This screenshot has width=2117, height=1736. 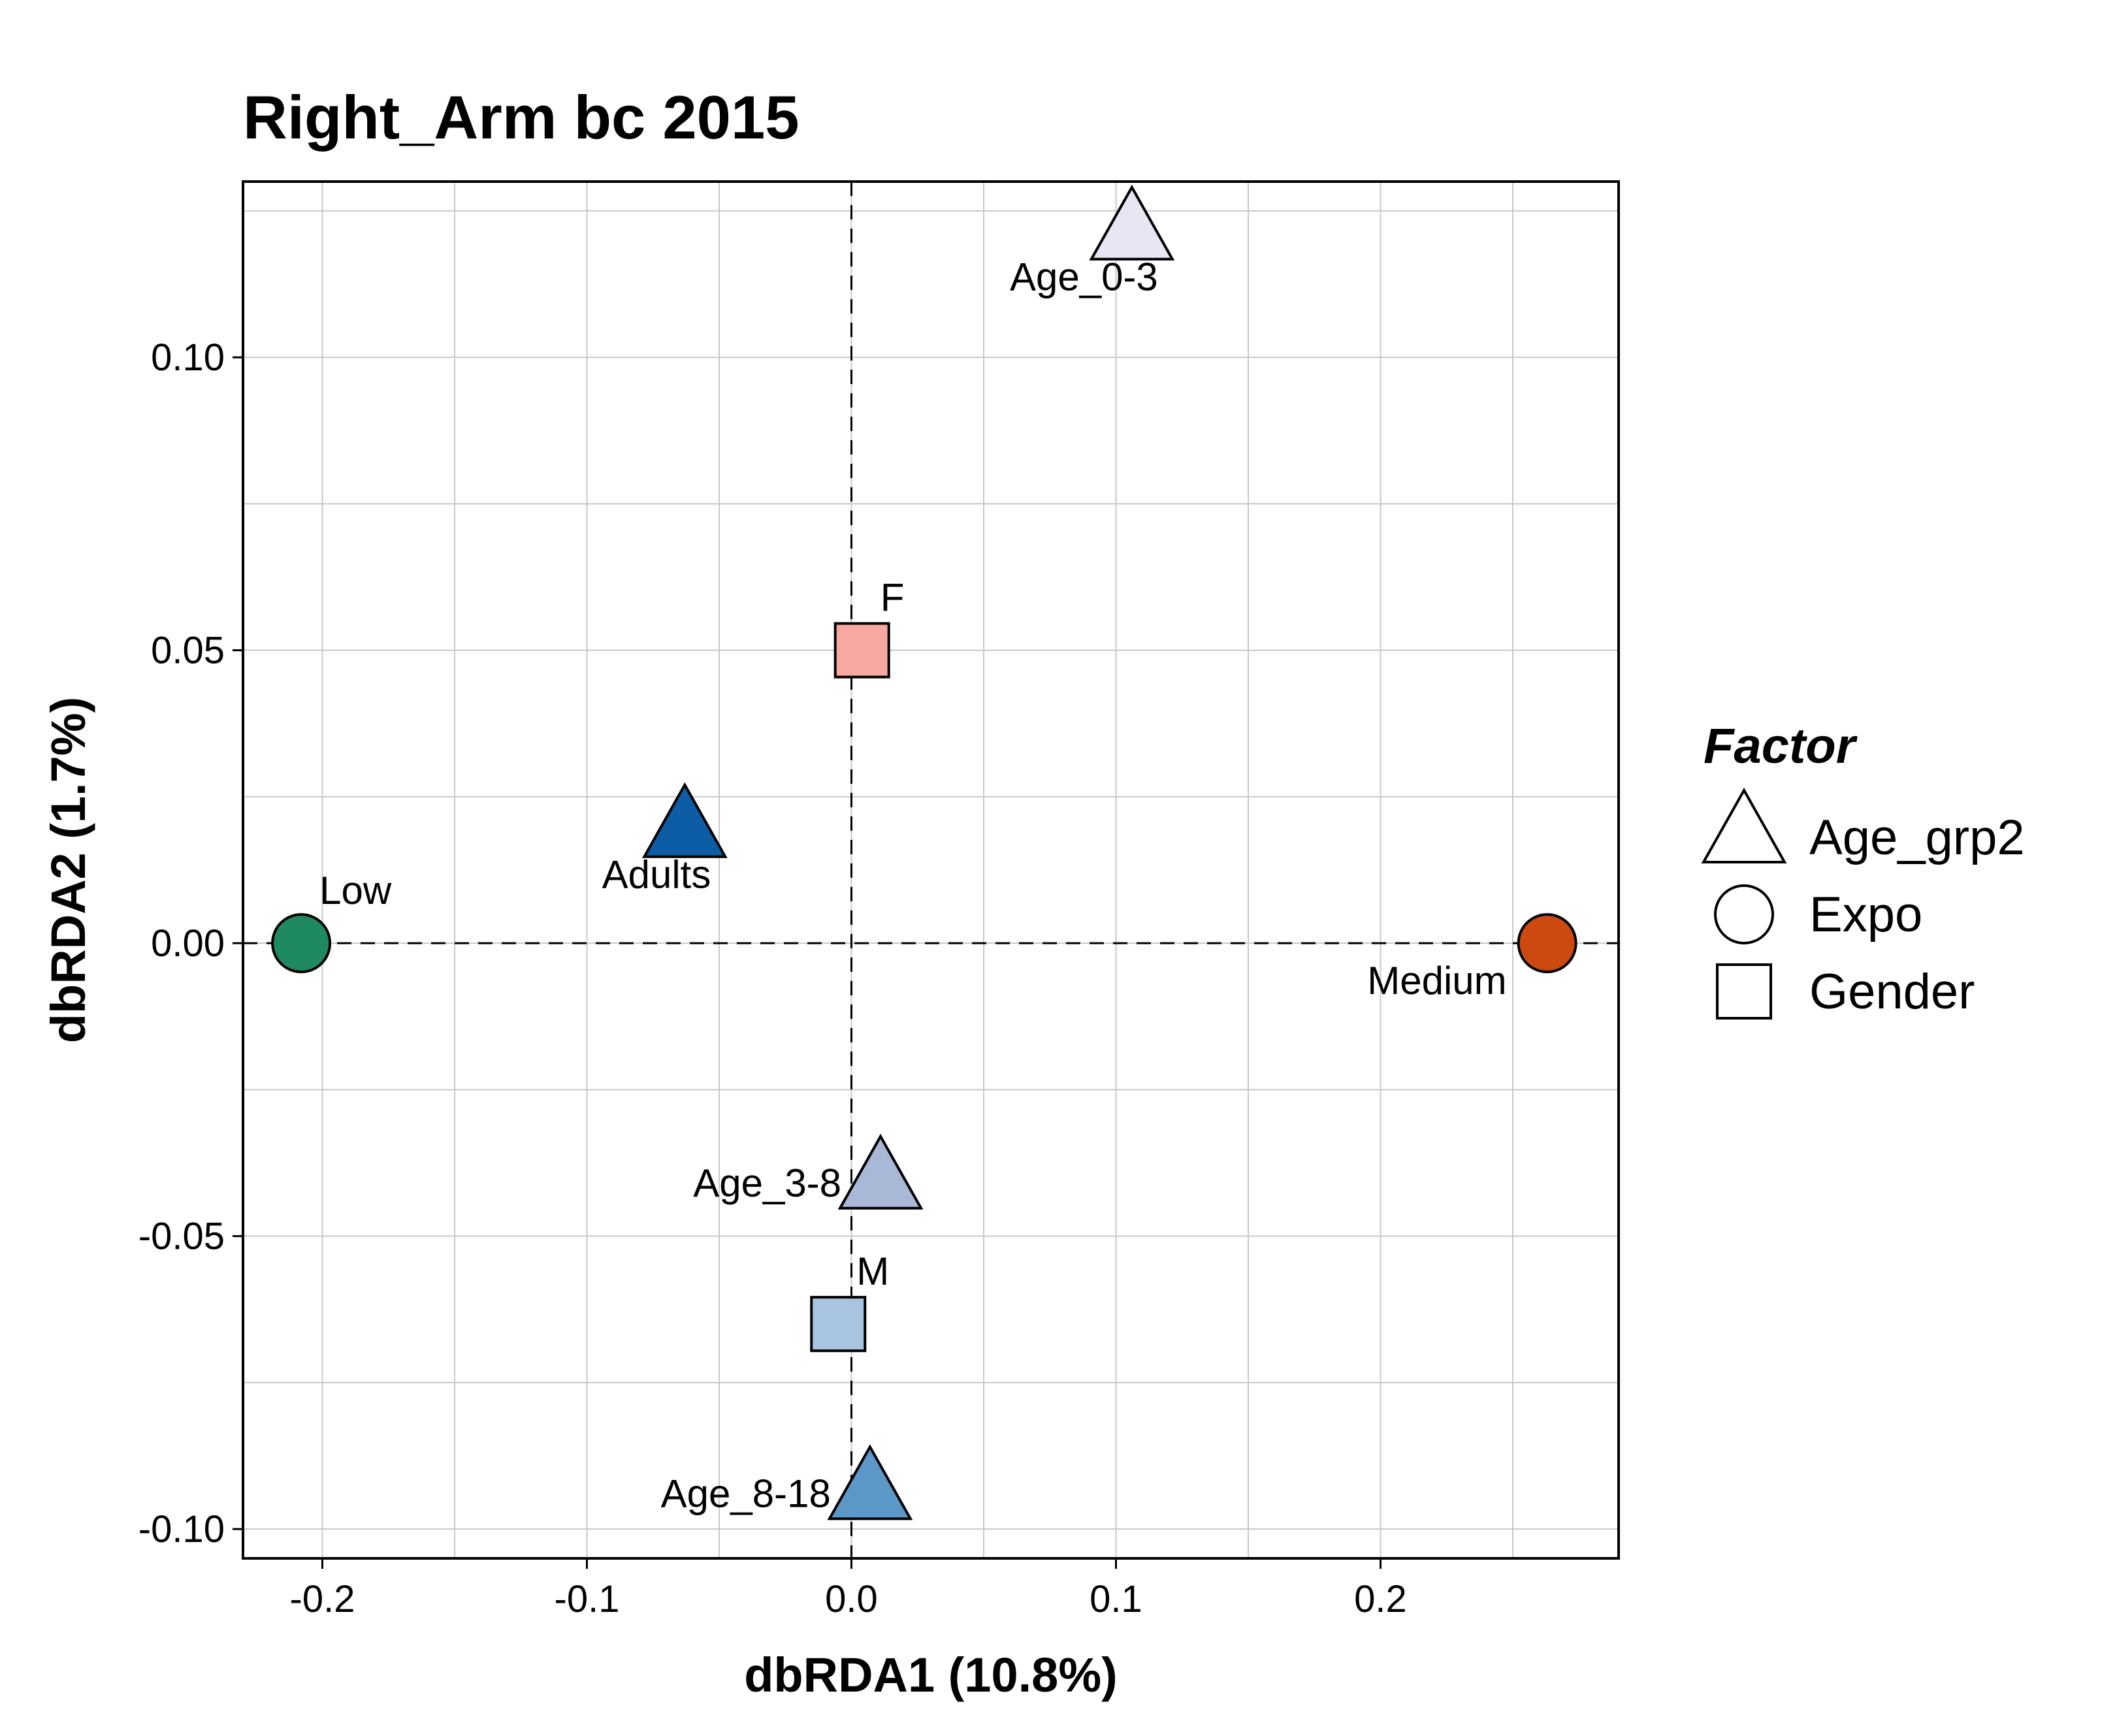 I want to click on y-tick-label: -0.10, so click(x=181, y=1530).